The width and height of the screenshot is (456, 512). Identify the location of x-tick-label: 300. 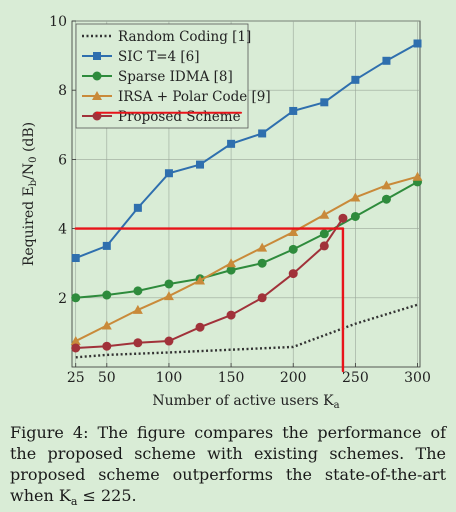
(417, 378).